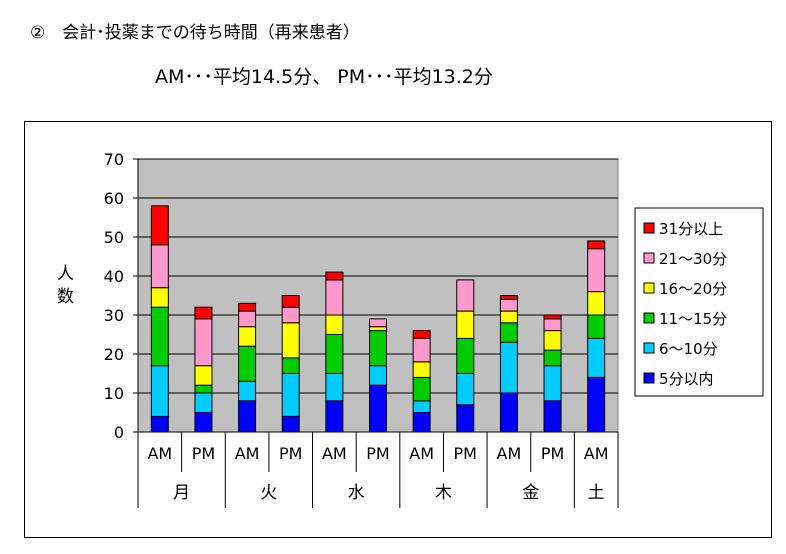 Image resolution: width=786 pixels, height=554 pixels. Describe the element at coordinates (693, 289) in the screenshot. I see `legend-label: 16～20分` at that location.